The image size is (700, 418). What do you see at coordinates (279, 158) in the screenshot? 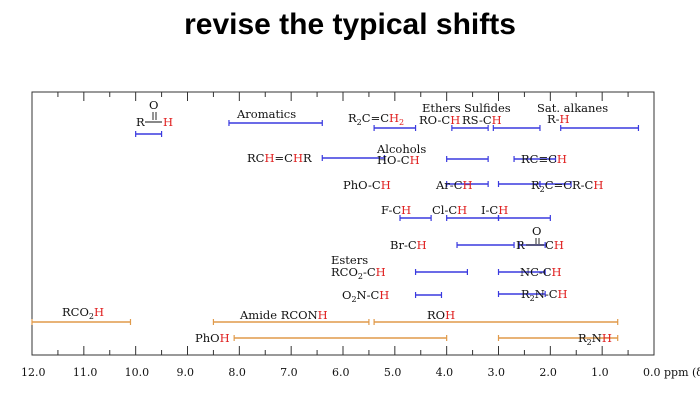
I see `label-rch-chr: RCH=CHR` at bounding box center [279, 158].